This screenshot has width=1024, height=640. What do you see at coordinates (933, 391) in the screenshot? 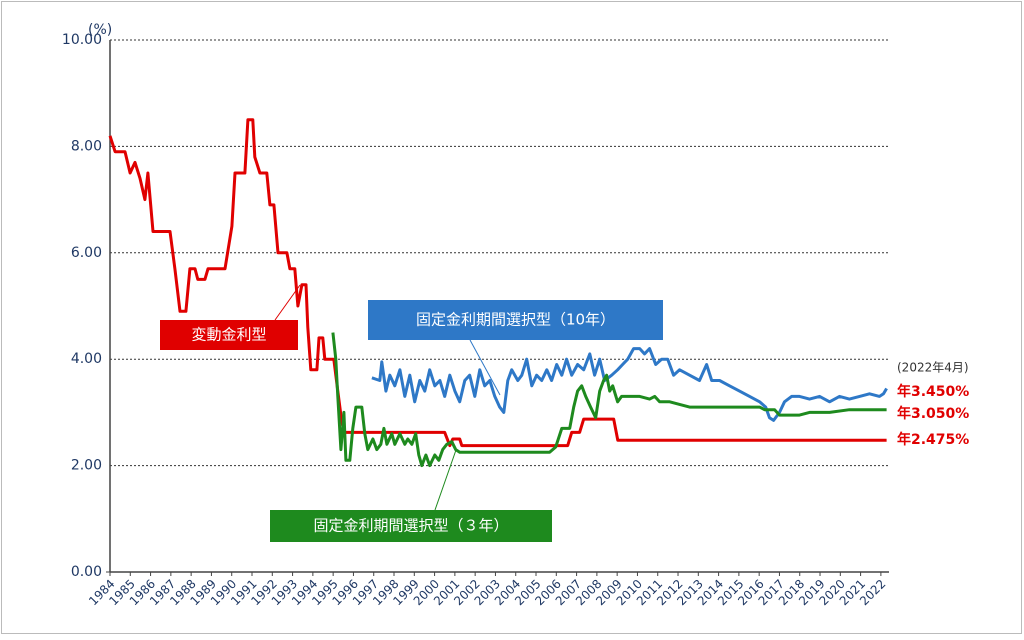
I see `end-label: 年3.450%` at bounding box center [933, 391].